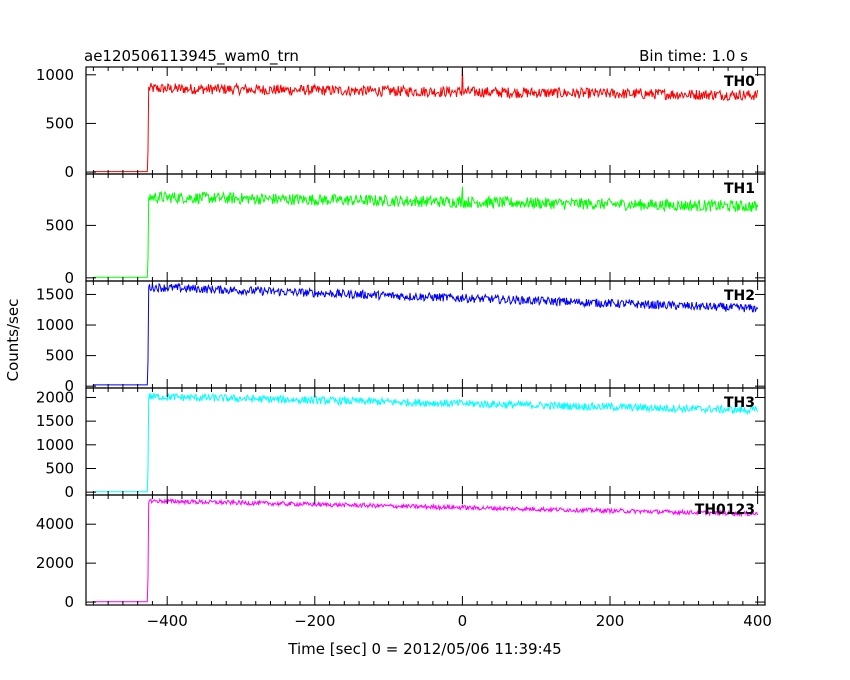 This screenshot has width=850, height=680. What do you see at coordinates (463, 621) in the screenshot?
I see `x-tick-label: 0` at bounding box center [463, 621].